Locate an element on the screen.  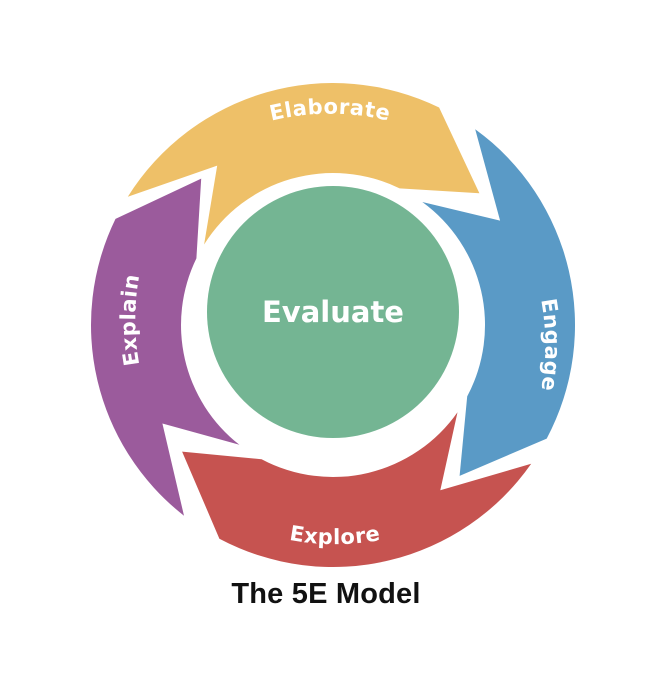
explain-label: Explain is located at coordinates (130, 319).